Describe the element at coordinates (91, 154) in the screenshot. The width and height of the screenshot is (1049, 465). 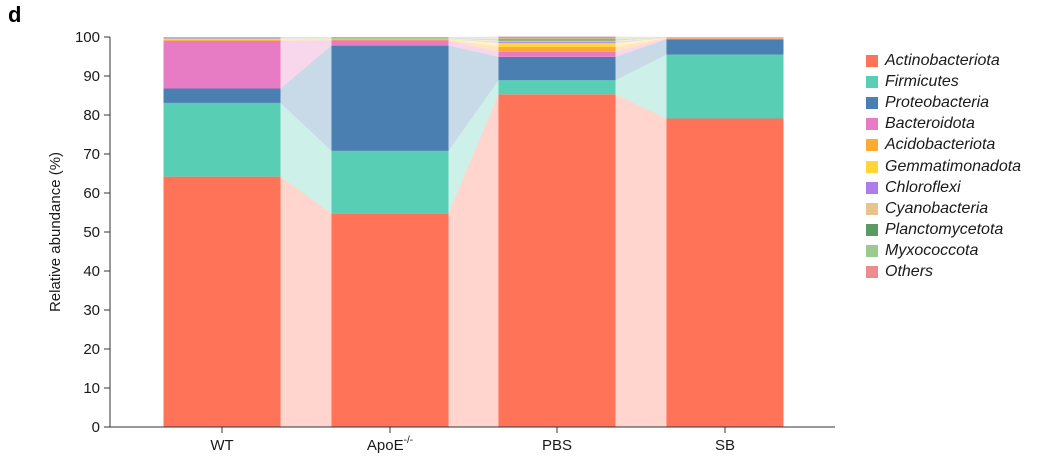
I see `y-tick-label: 70` at that location.